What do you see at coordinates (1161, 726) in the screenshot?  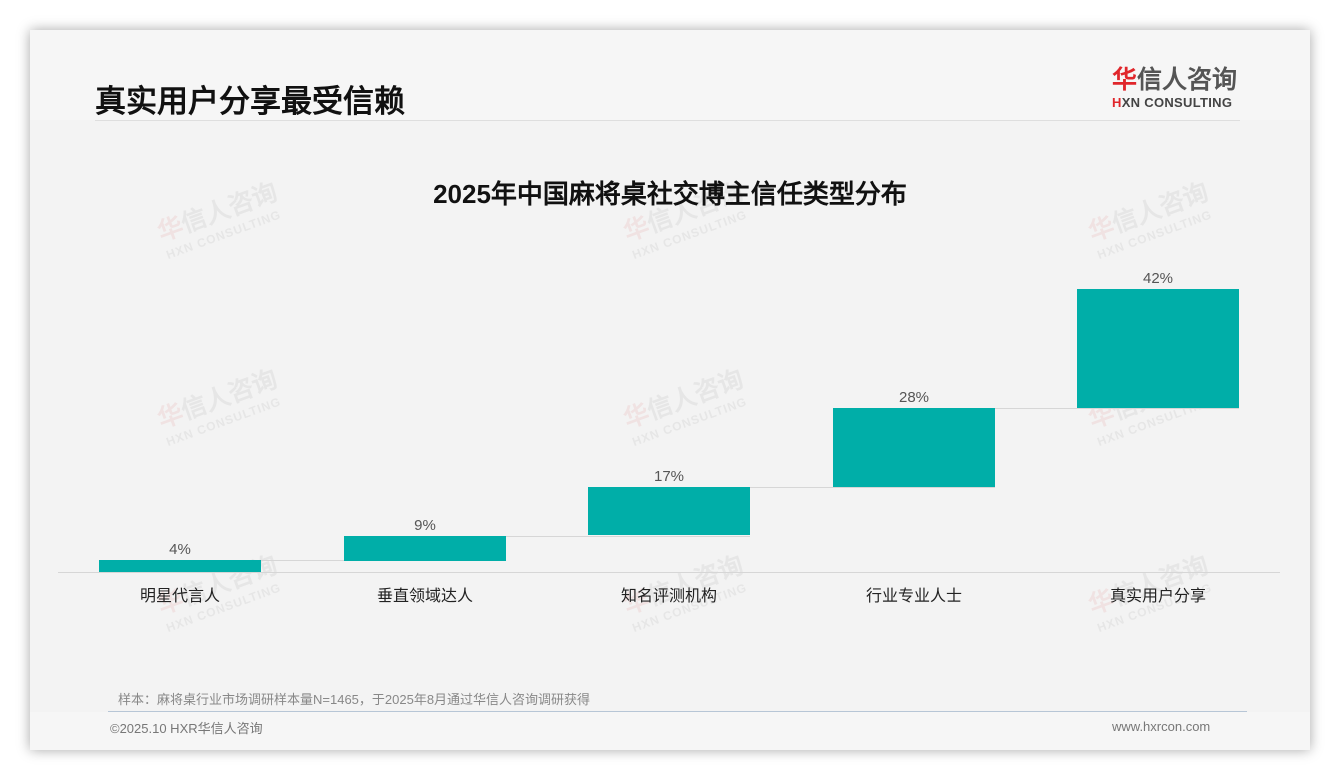 I see `website-link: www.hxrcon.com` at bounding box center [1161, 726].